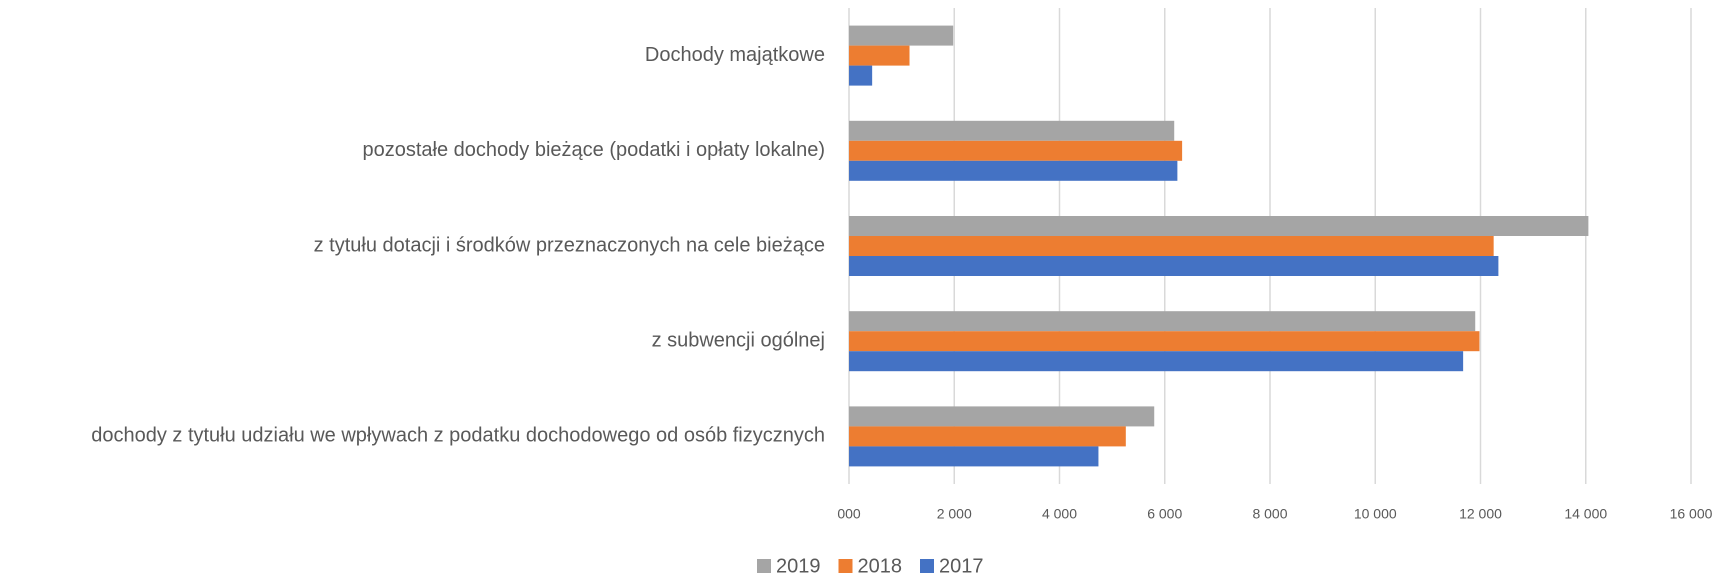 The height and width of the screenshot is (577, 1724). I want to click on legend-label: 2018, so click(880, 566).